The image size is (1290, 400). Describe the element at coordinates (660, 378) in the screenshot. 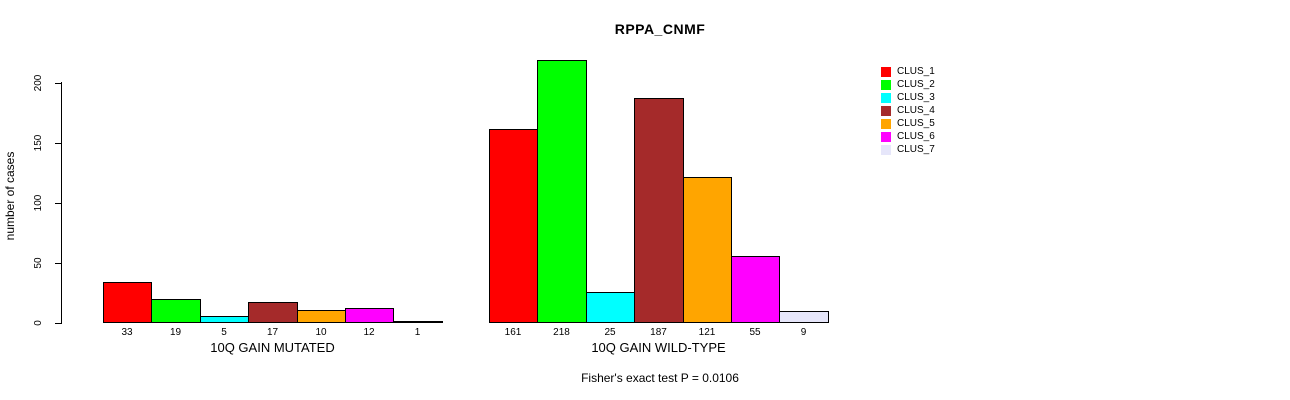

I see `fisher-test-annotation: Fisher's exact test P = 0.0106` at that location.